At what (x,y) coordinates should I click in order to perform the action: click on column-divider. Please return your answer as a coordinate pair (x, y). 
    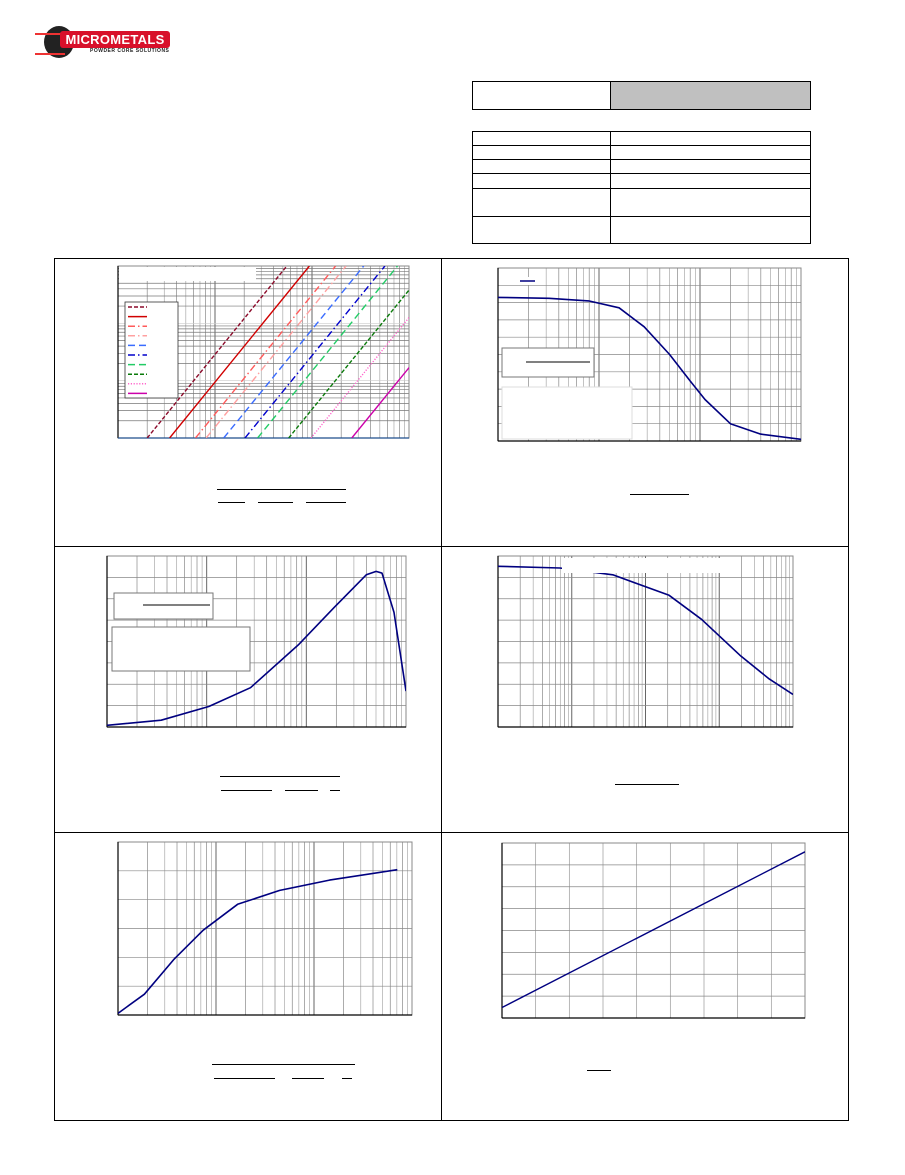
    Looking at the image, I should click on (441, 689).